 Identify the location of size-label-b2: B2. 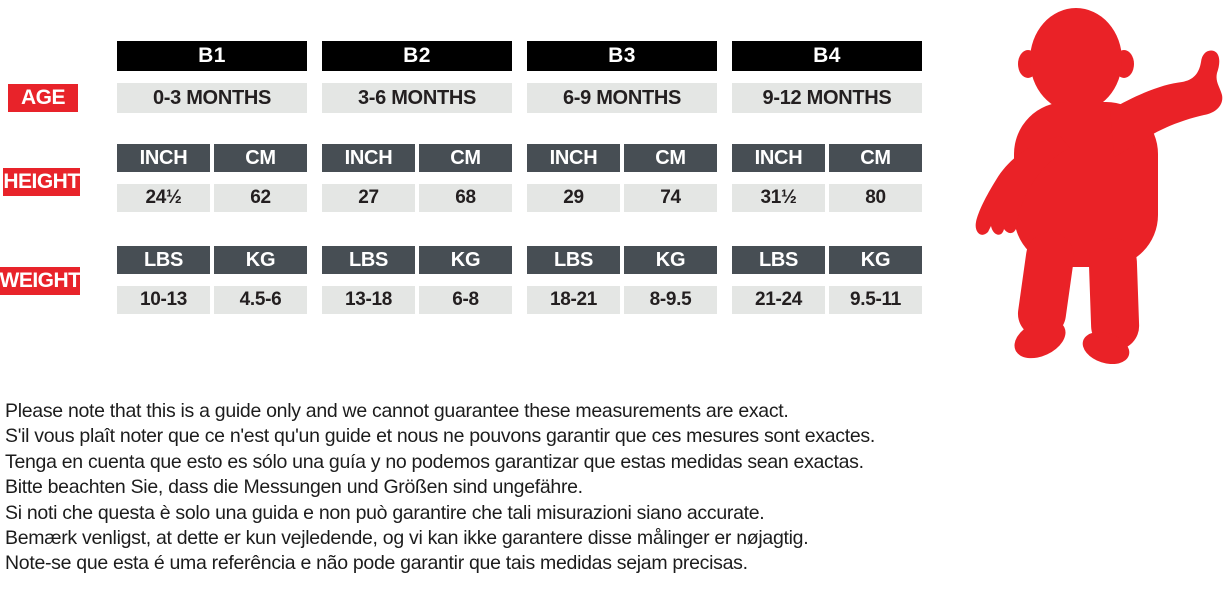
(417, 56).